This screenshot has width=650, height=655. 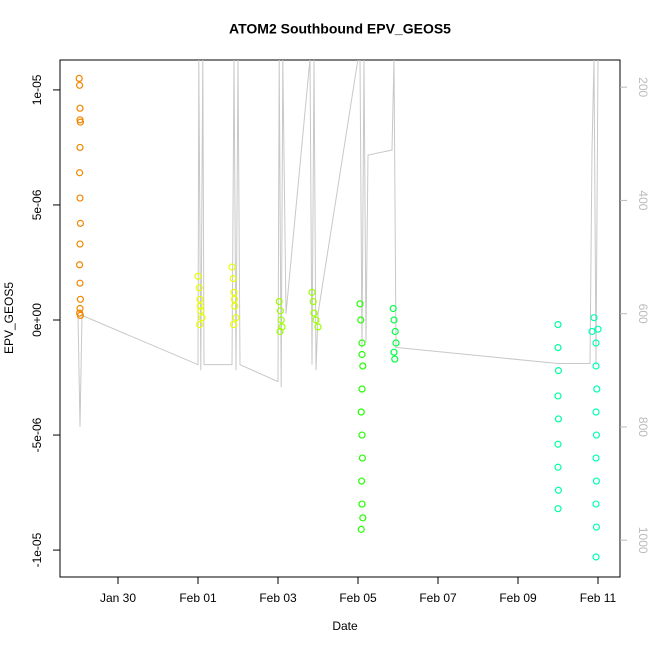 What do you see at coordinates (643, 87) in the screenshot?
I see `y2-tick-label: 200` at bounding box center [643, 87].